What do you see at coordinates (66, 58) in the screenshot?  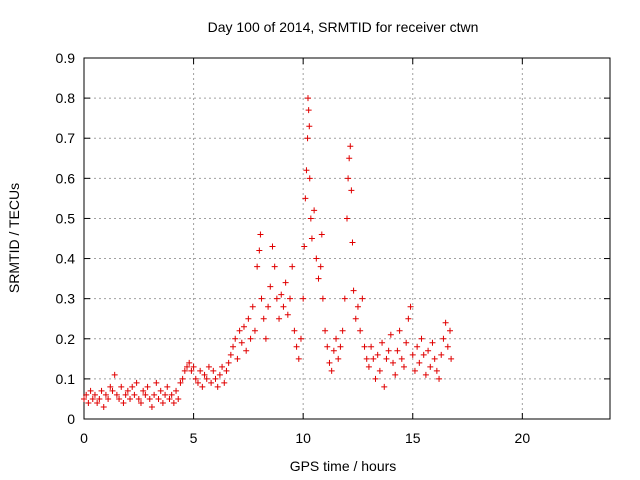 I see `y-tick-label: 0.9` at bounding box center [66, 58].